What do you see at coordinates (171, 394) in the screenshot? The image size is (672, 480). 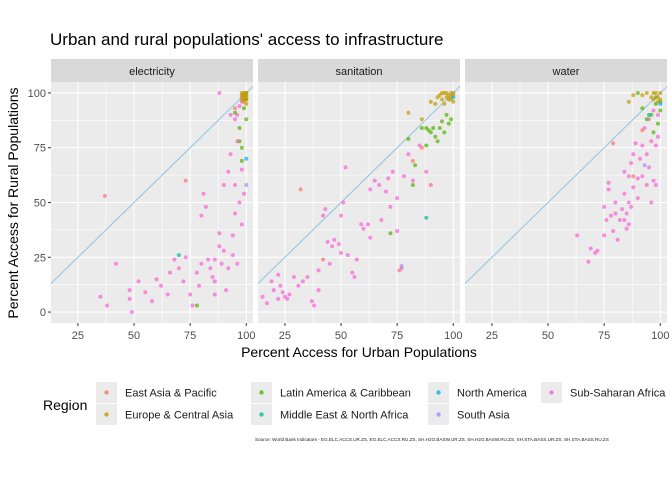 I see `legend-entry-label: East Asia & Pacific` at bounding box center [171, 394].